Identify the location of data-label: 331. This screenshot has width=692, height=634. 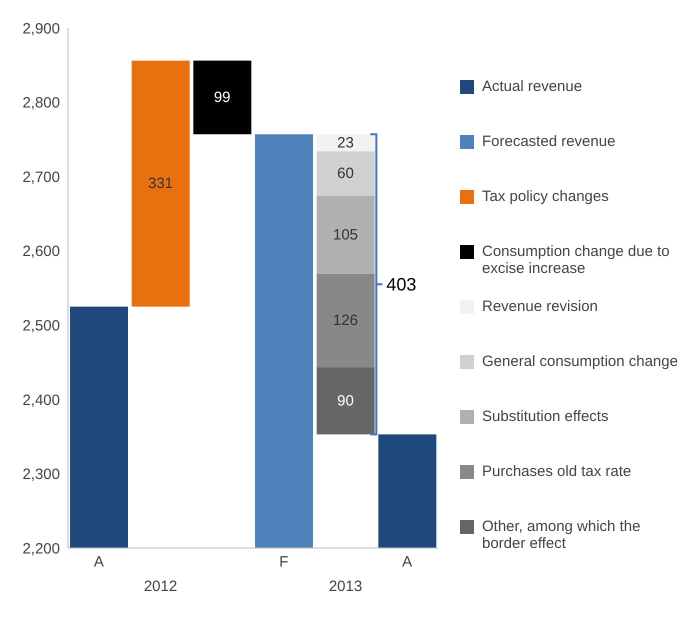
(161, 183).